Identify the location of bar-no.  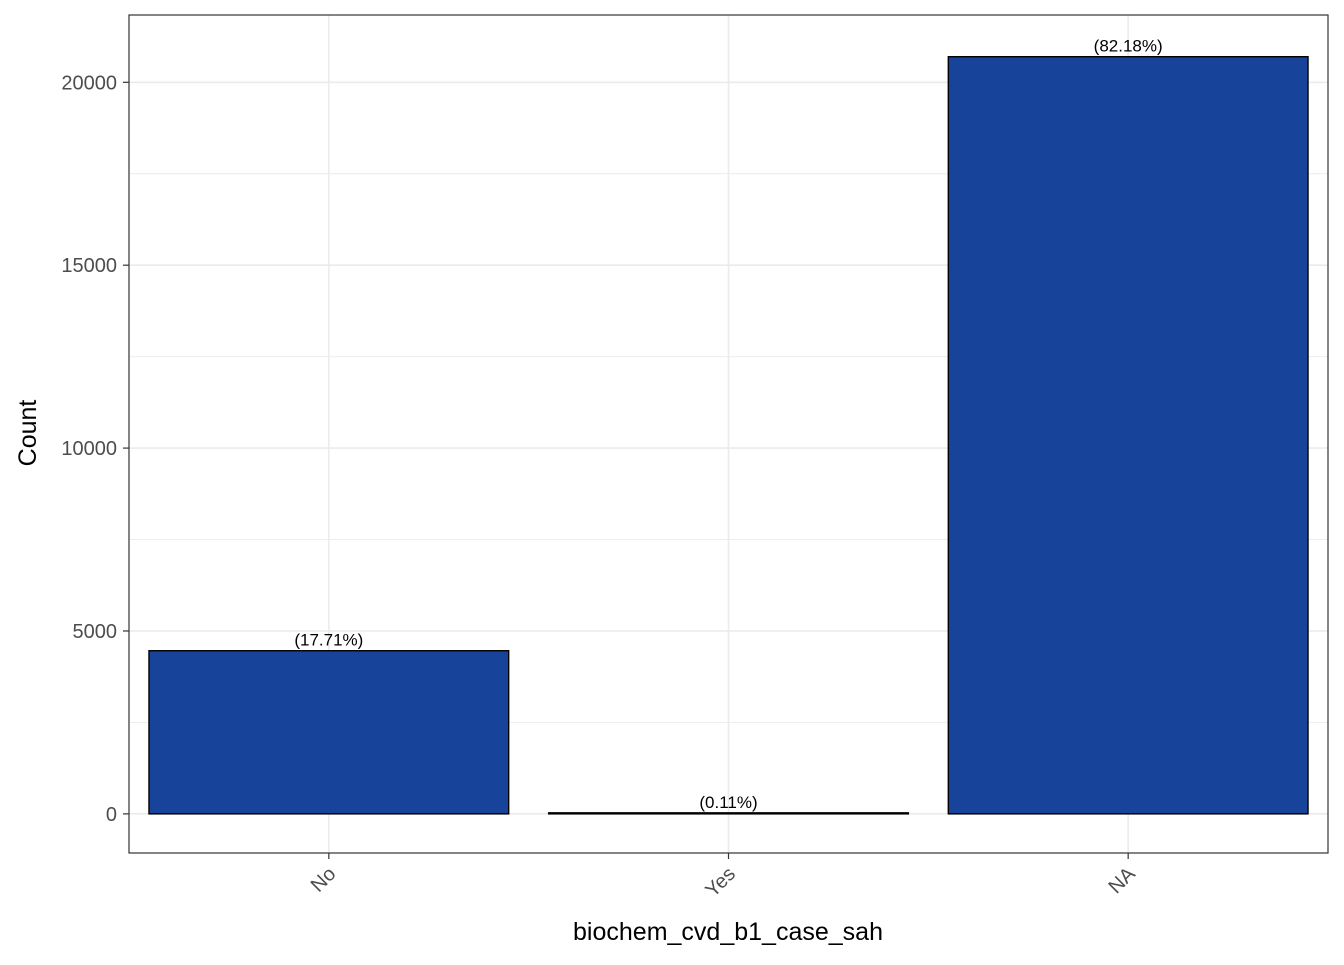
(329, 732).